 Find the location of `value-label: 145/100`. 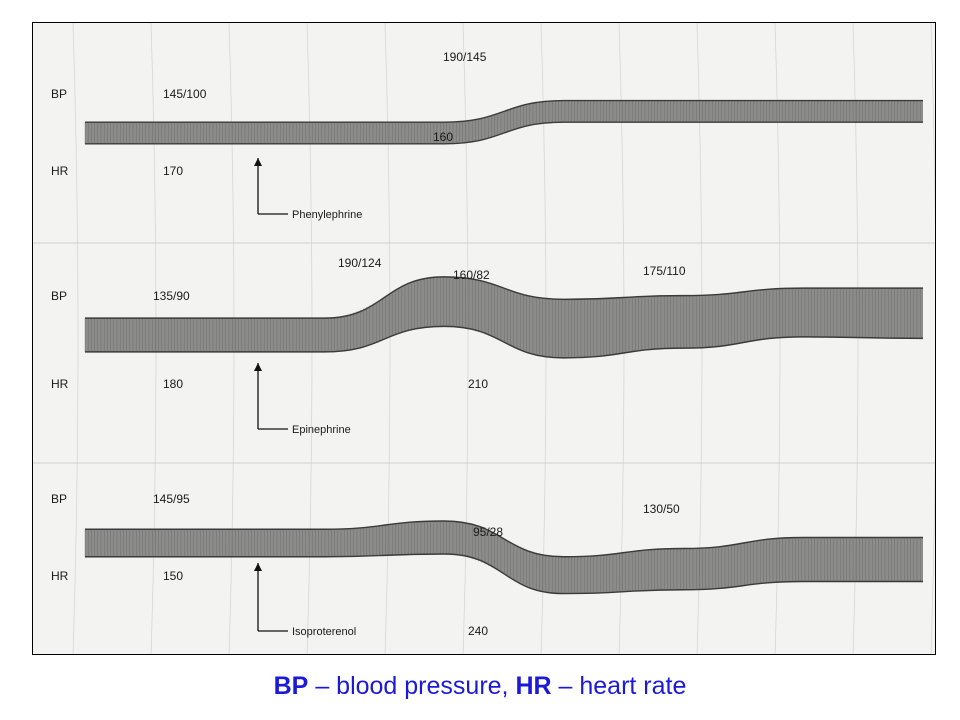

value-label: 145/100 is located at coordinates (185, 94).